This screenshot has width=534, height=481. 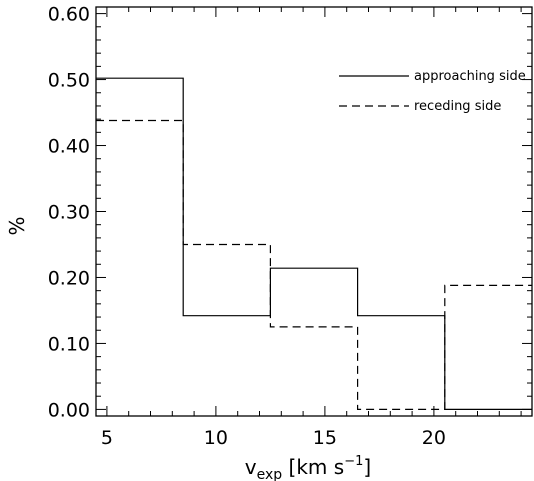 What do you see at coordinates (251, 467) in the screenshot?
I see `x-axis-title-base: v` at bounding box center [251, 467].